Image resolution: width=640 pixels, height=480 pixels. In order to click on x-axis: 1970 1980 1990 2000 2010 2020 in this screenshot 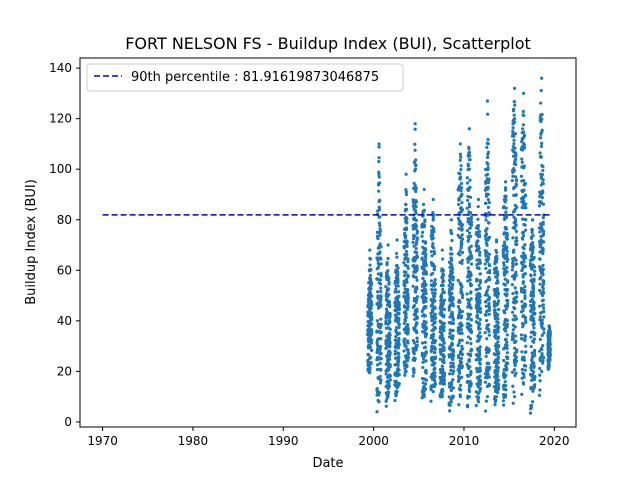, I will do `click(328, 437)`.